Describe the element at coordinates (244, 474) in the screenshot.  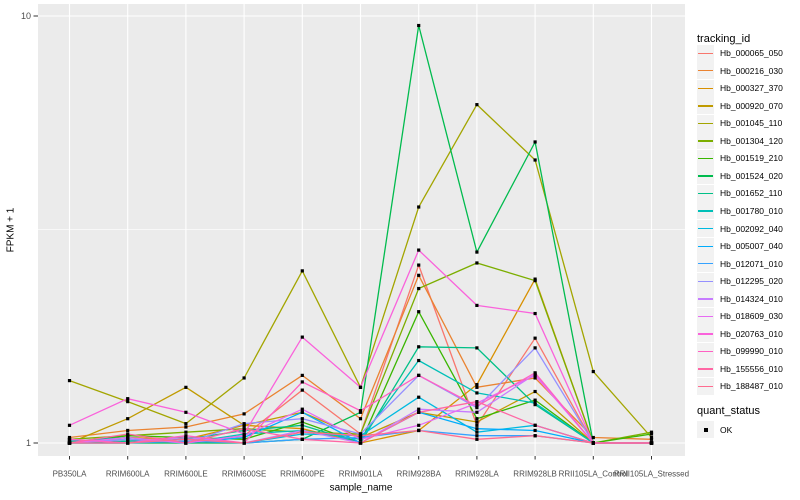
I see `x-axis-tick-label: RRIM600SE` at that location.